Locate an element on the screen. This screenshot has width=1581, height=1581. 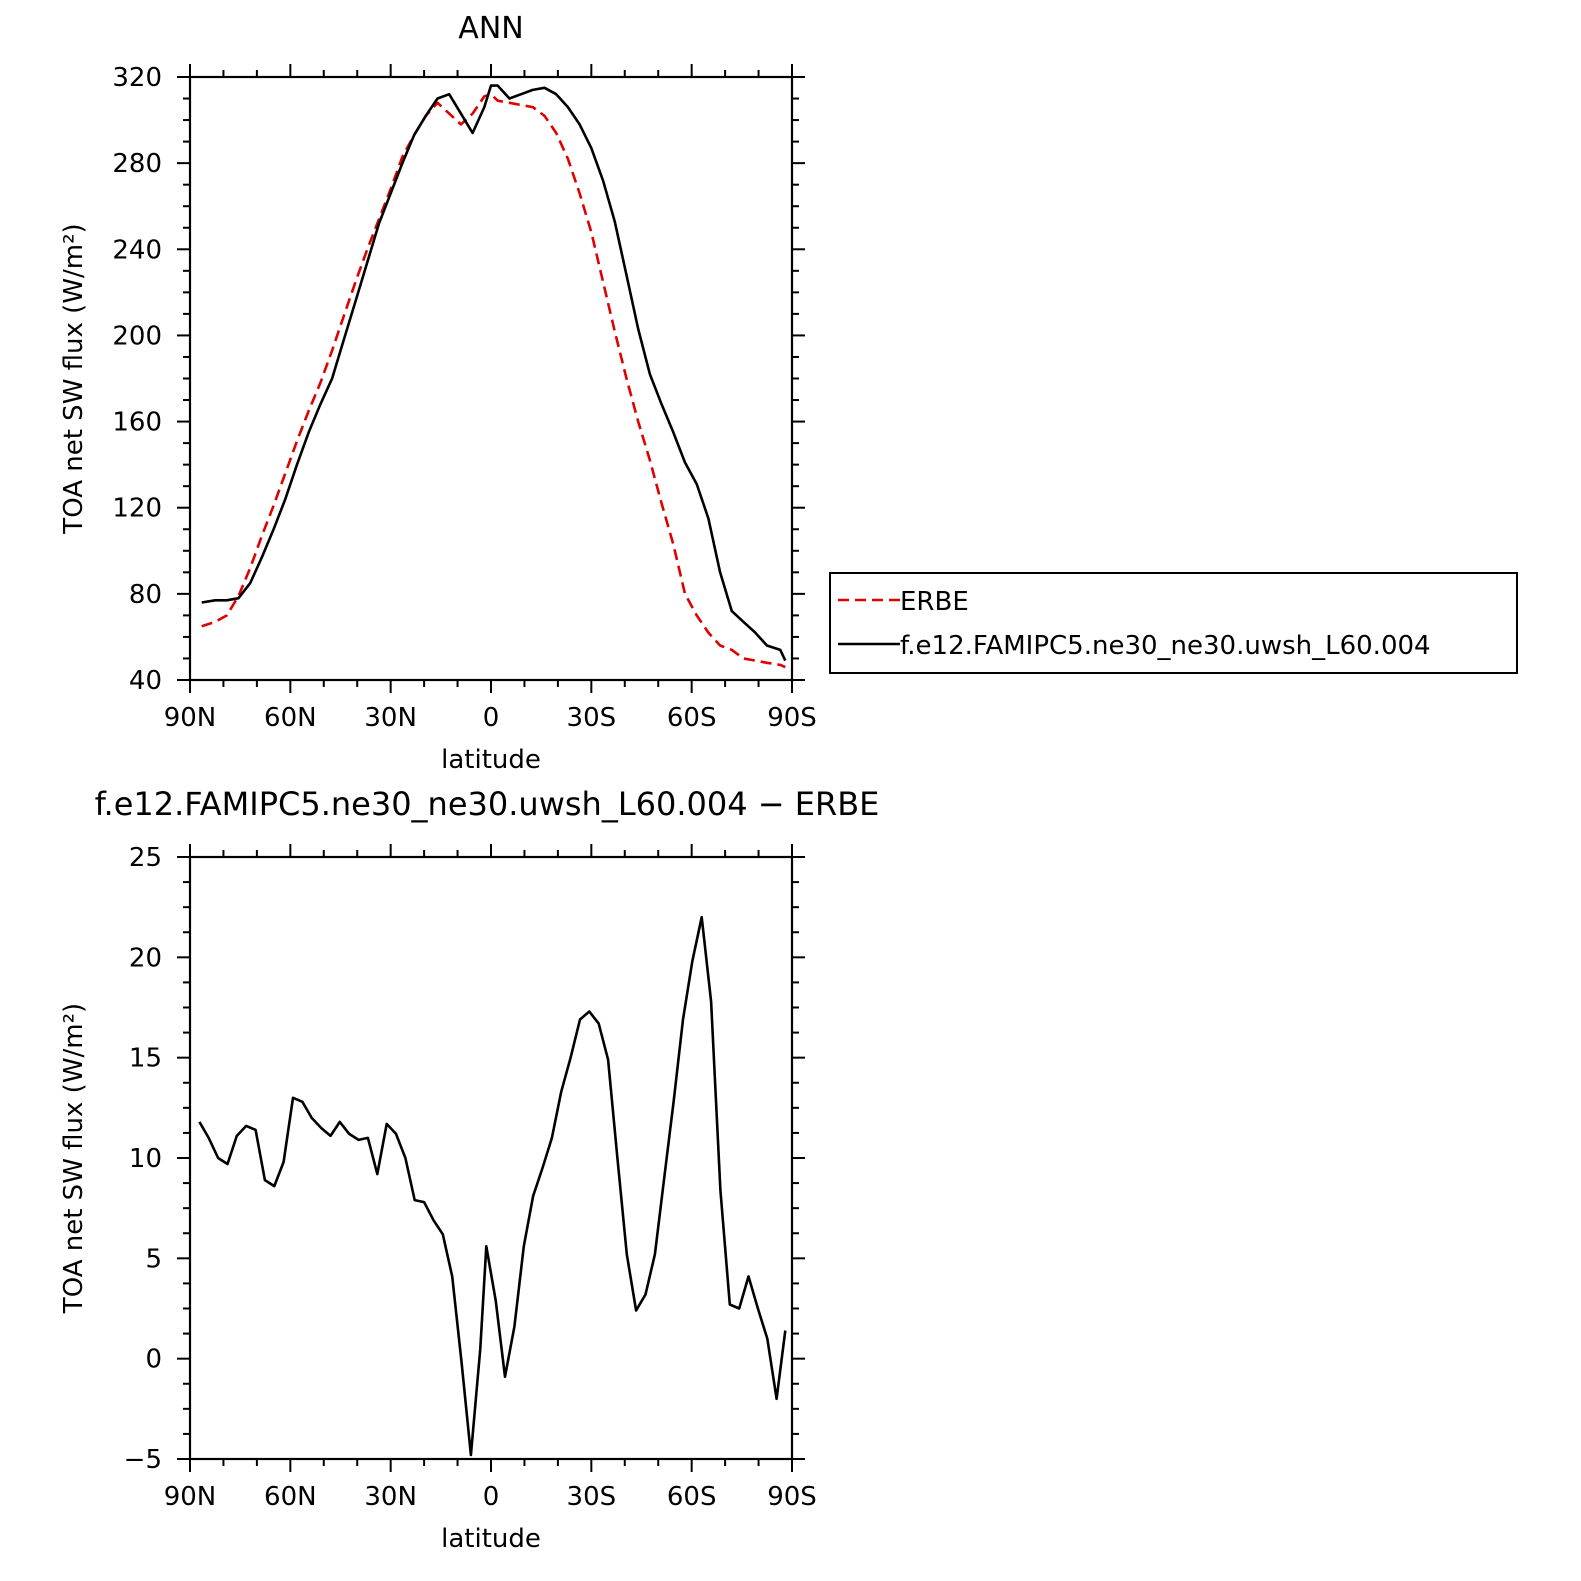
y-tick-label: 5 is located at coordinates (153, 1259).